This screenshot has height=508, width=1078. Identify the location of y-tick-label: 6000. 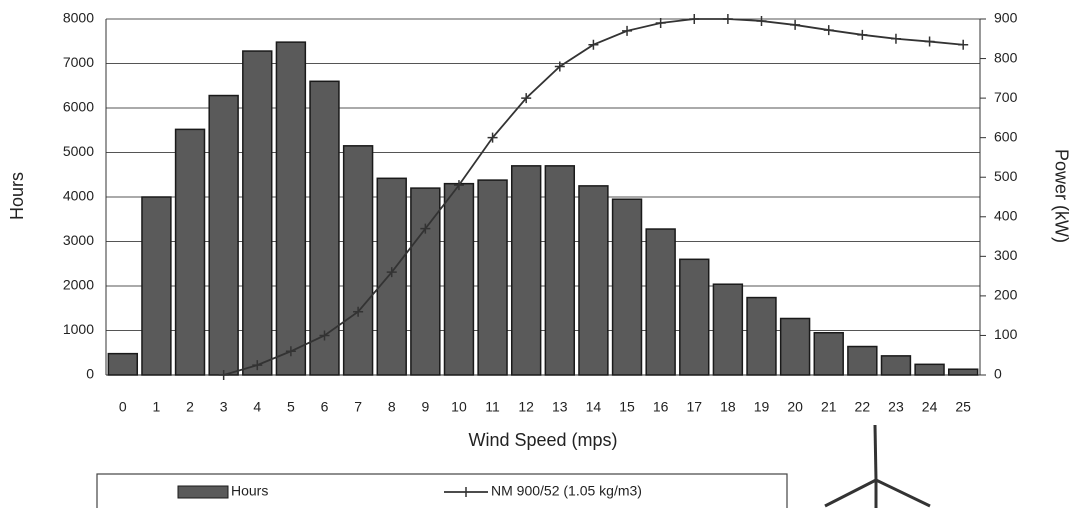
(78, 107).